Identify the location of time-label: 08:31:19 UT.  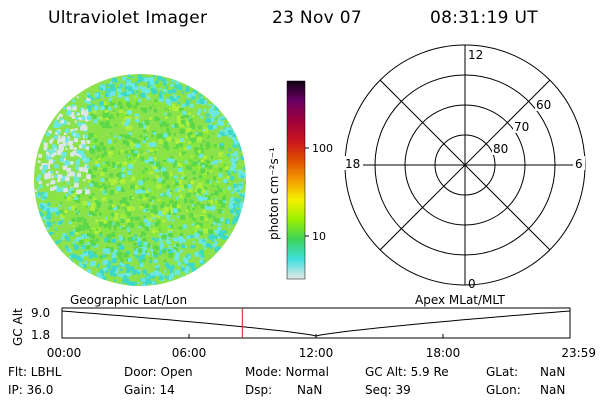
(484, 18).